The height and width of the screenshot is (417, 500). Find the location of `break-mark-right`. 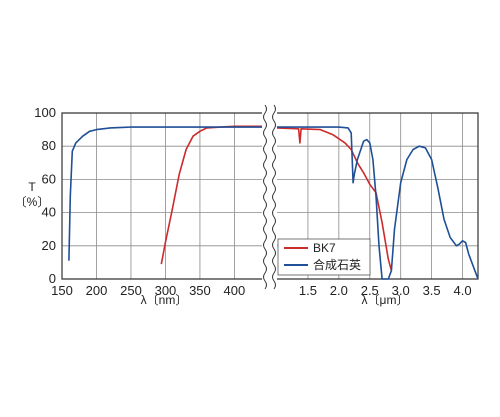

break-mark-right is located at coordinates (274, 197).